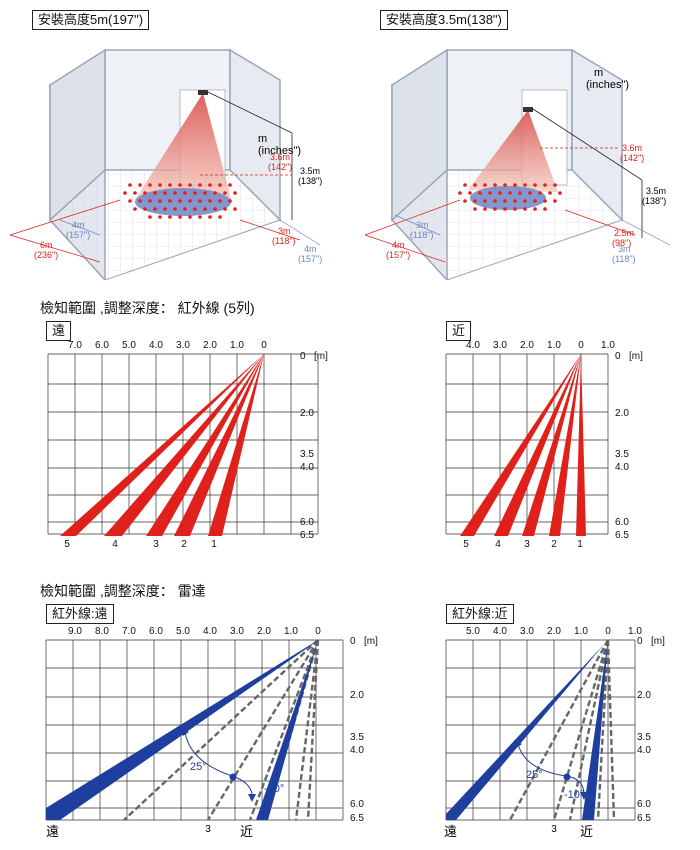 The image size is (700, 850). I want to click on beam-label: 2, so click(184, 544).